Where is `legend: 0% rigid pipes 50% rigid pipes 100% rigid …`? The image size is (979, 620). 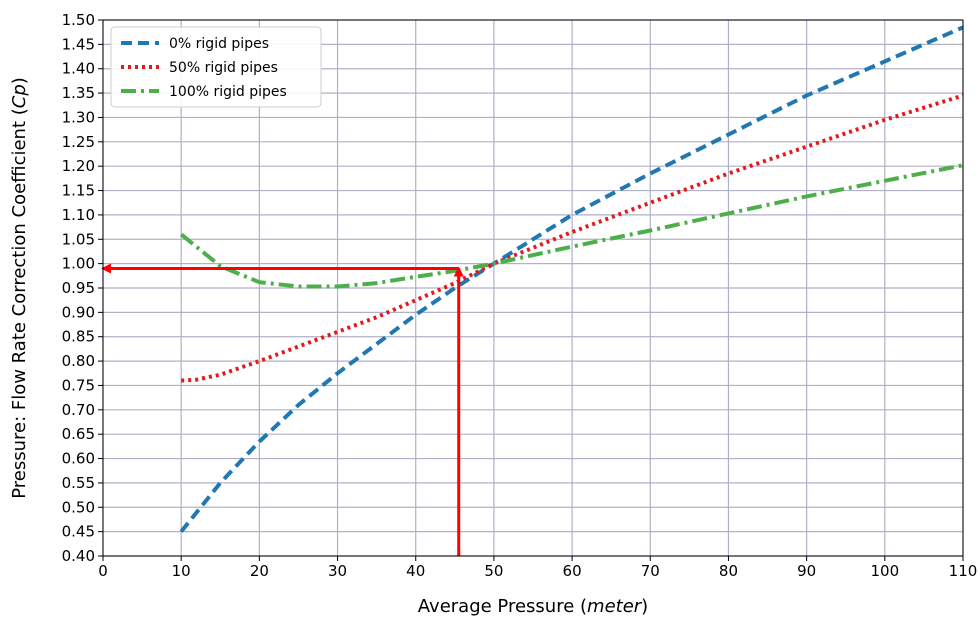 legend: 0% rigid pipes 50% rigid pipes 100% rigid … is located at coordinates (216, 67).